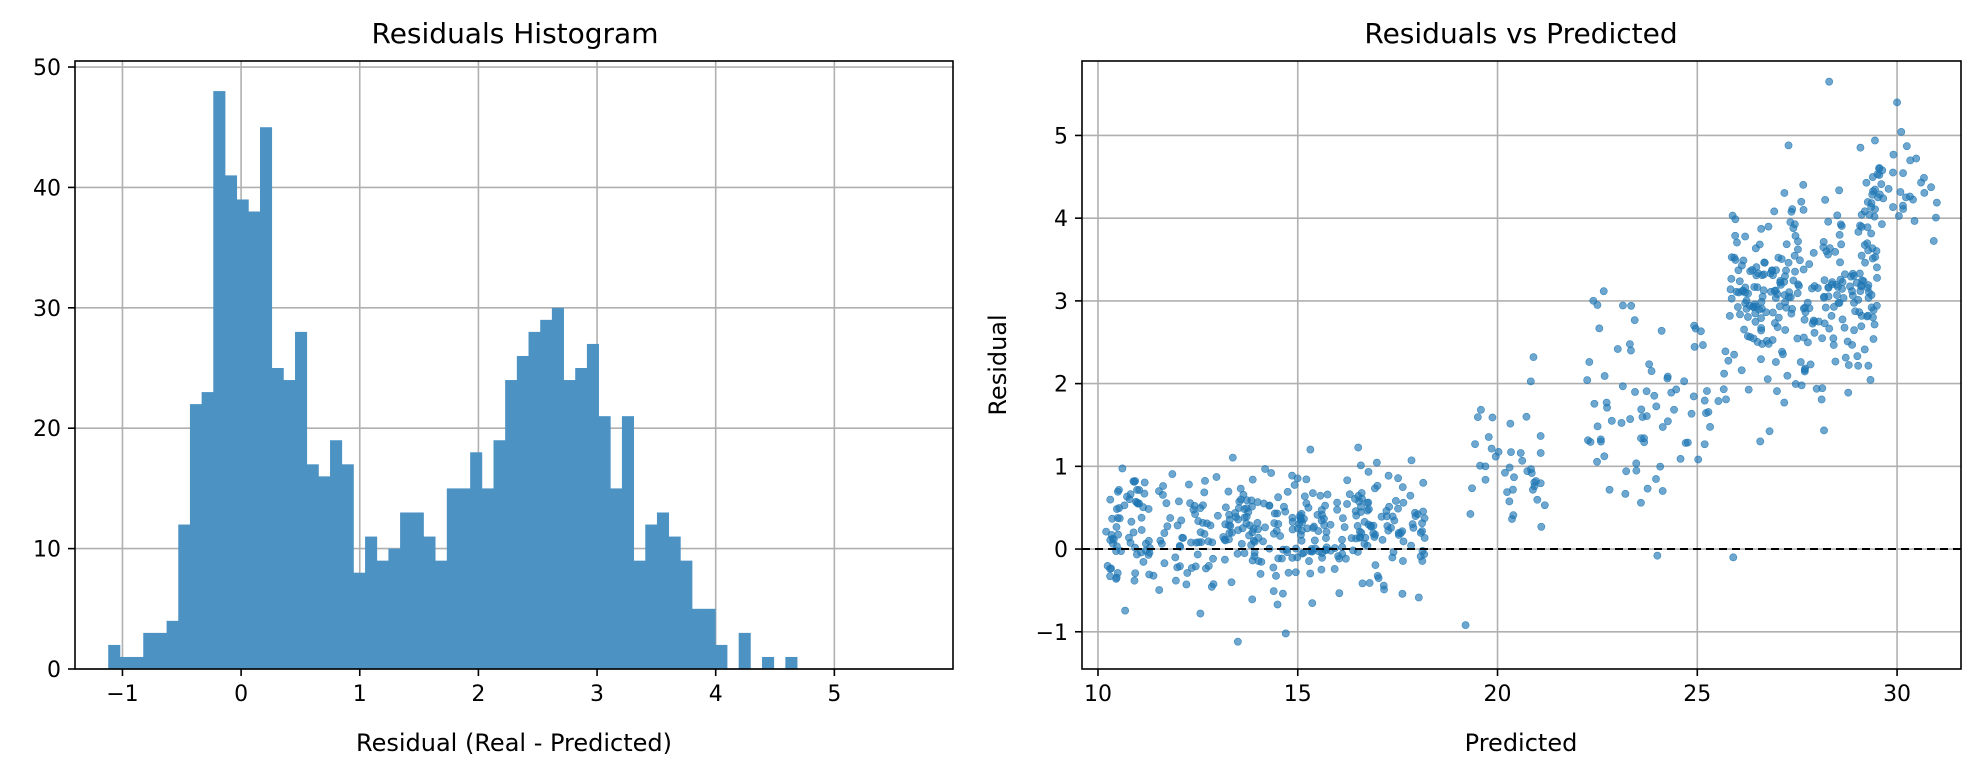 The height and width of the screenshot is (777, 1980). What do you see at coordinates (515, 33) in the screenshot?
I see `histogram-title: Residuals Histogram` at bounding box center [515, 33].